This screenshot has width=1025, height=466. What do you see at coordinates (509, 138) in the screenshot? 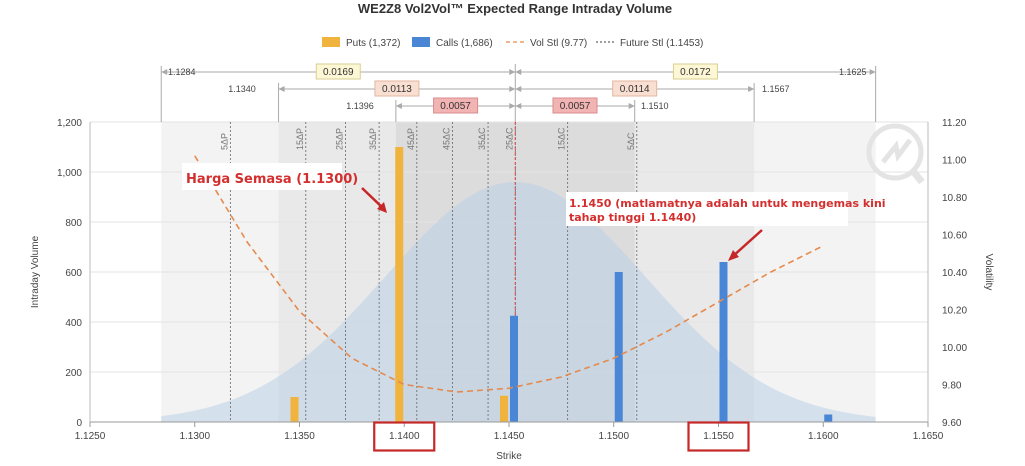
I see `delta-label: 25ΔC` at bounding box center [509, 138].